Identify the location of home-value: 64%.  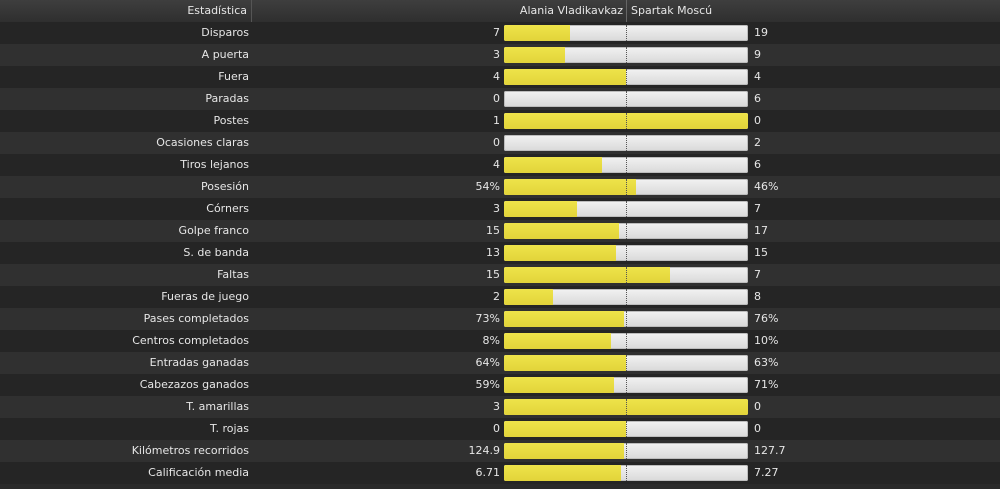
(487, 362).